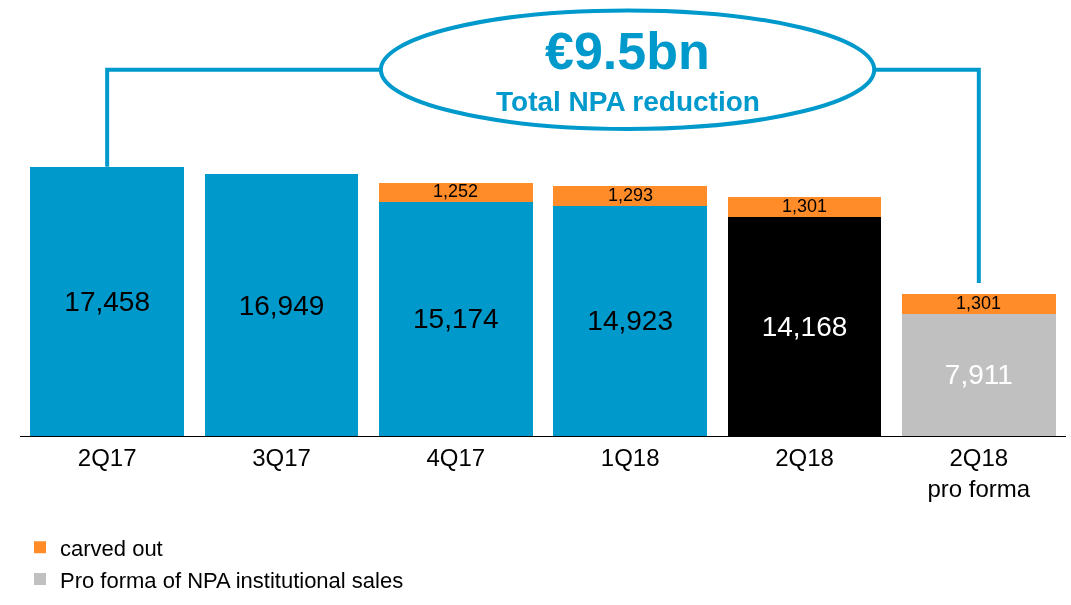 Image resolution: width=1071 pixels, height=605 pixels. Describe the element at coordinates (111, 548) in the screenshot. I see `legend-label: carved out` at that location.